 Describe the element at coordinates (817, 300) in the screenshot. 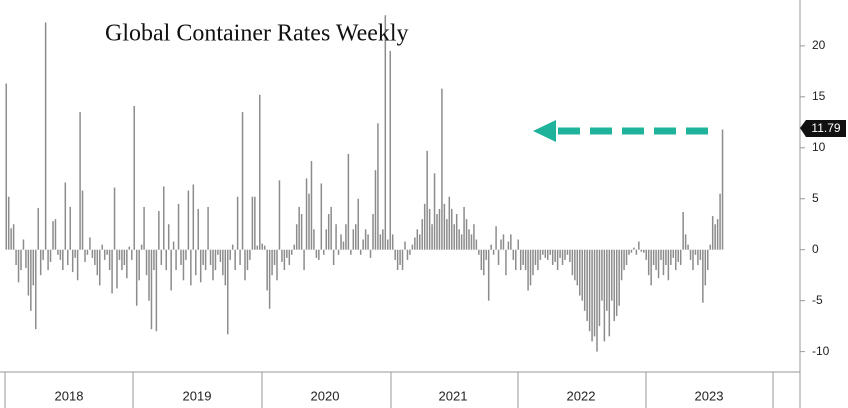

I see `y-tick-label: -5` at that location.